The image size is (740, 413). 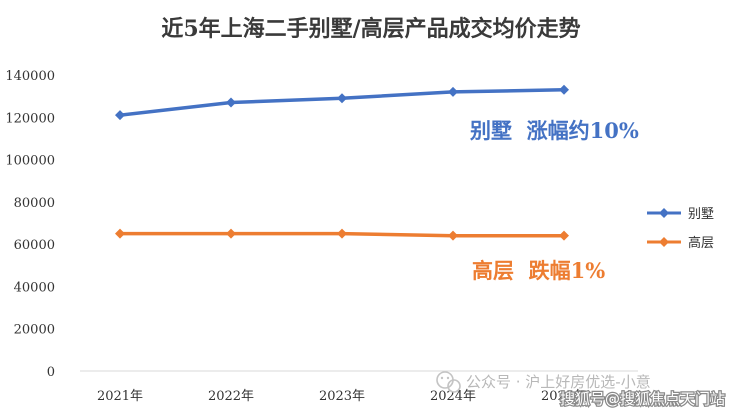 I want to click on y-tick-label: 20000, so click(x=34, y=330).